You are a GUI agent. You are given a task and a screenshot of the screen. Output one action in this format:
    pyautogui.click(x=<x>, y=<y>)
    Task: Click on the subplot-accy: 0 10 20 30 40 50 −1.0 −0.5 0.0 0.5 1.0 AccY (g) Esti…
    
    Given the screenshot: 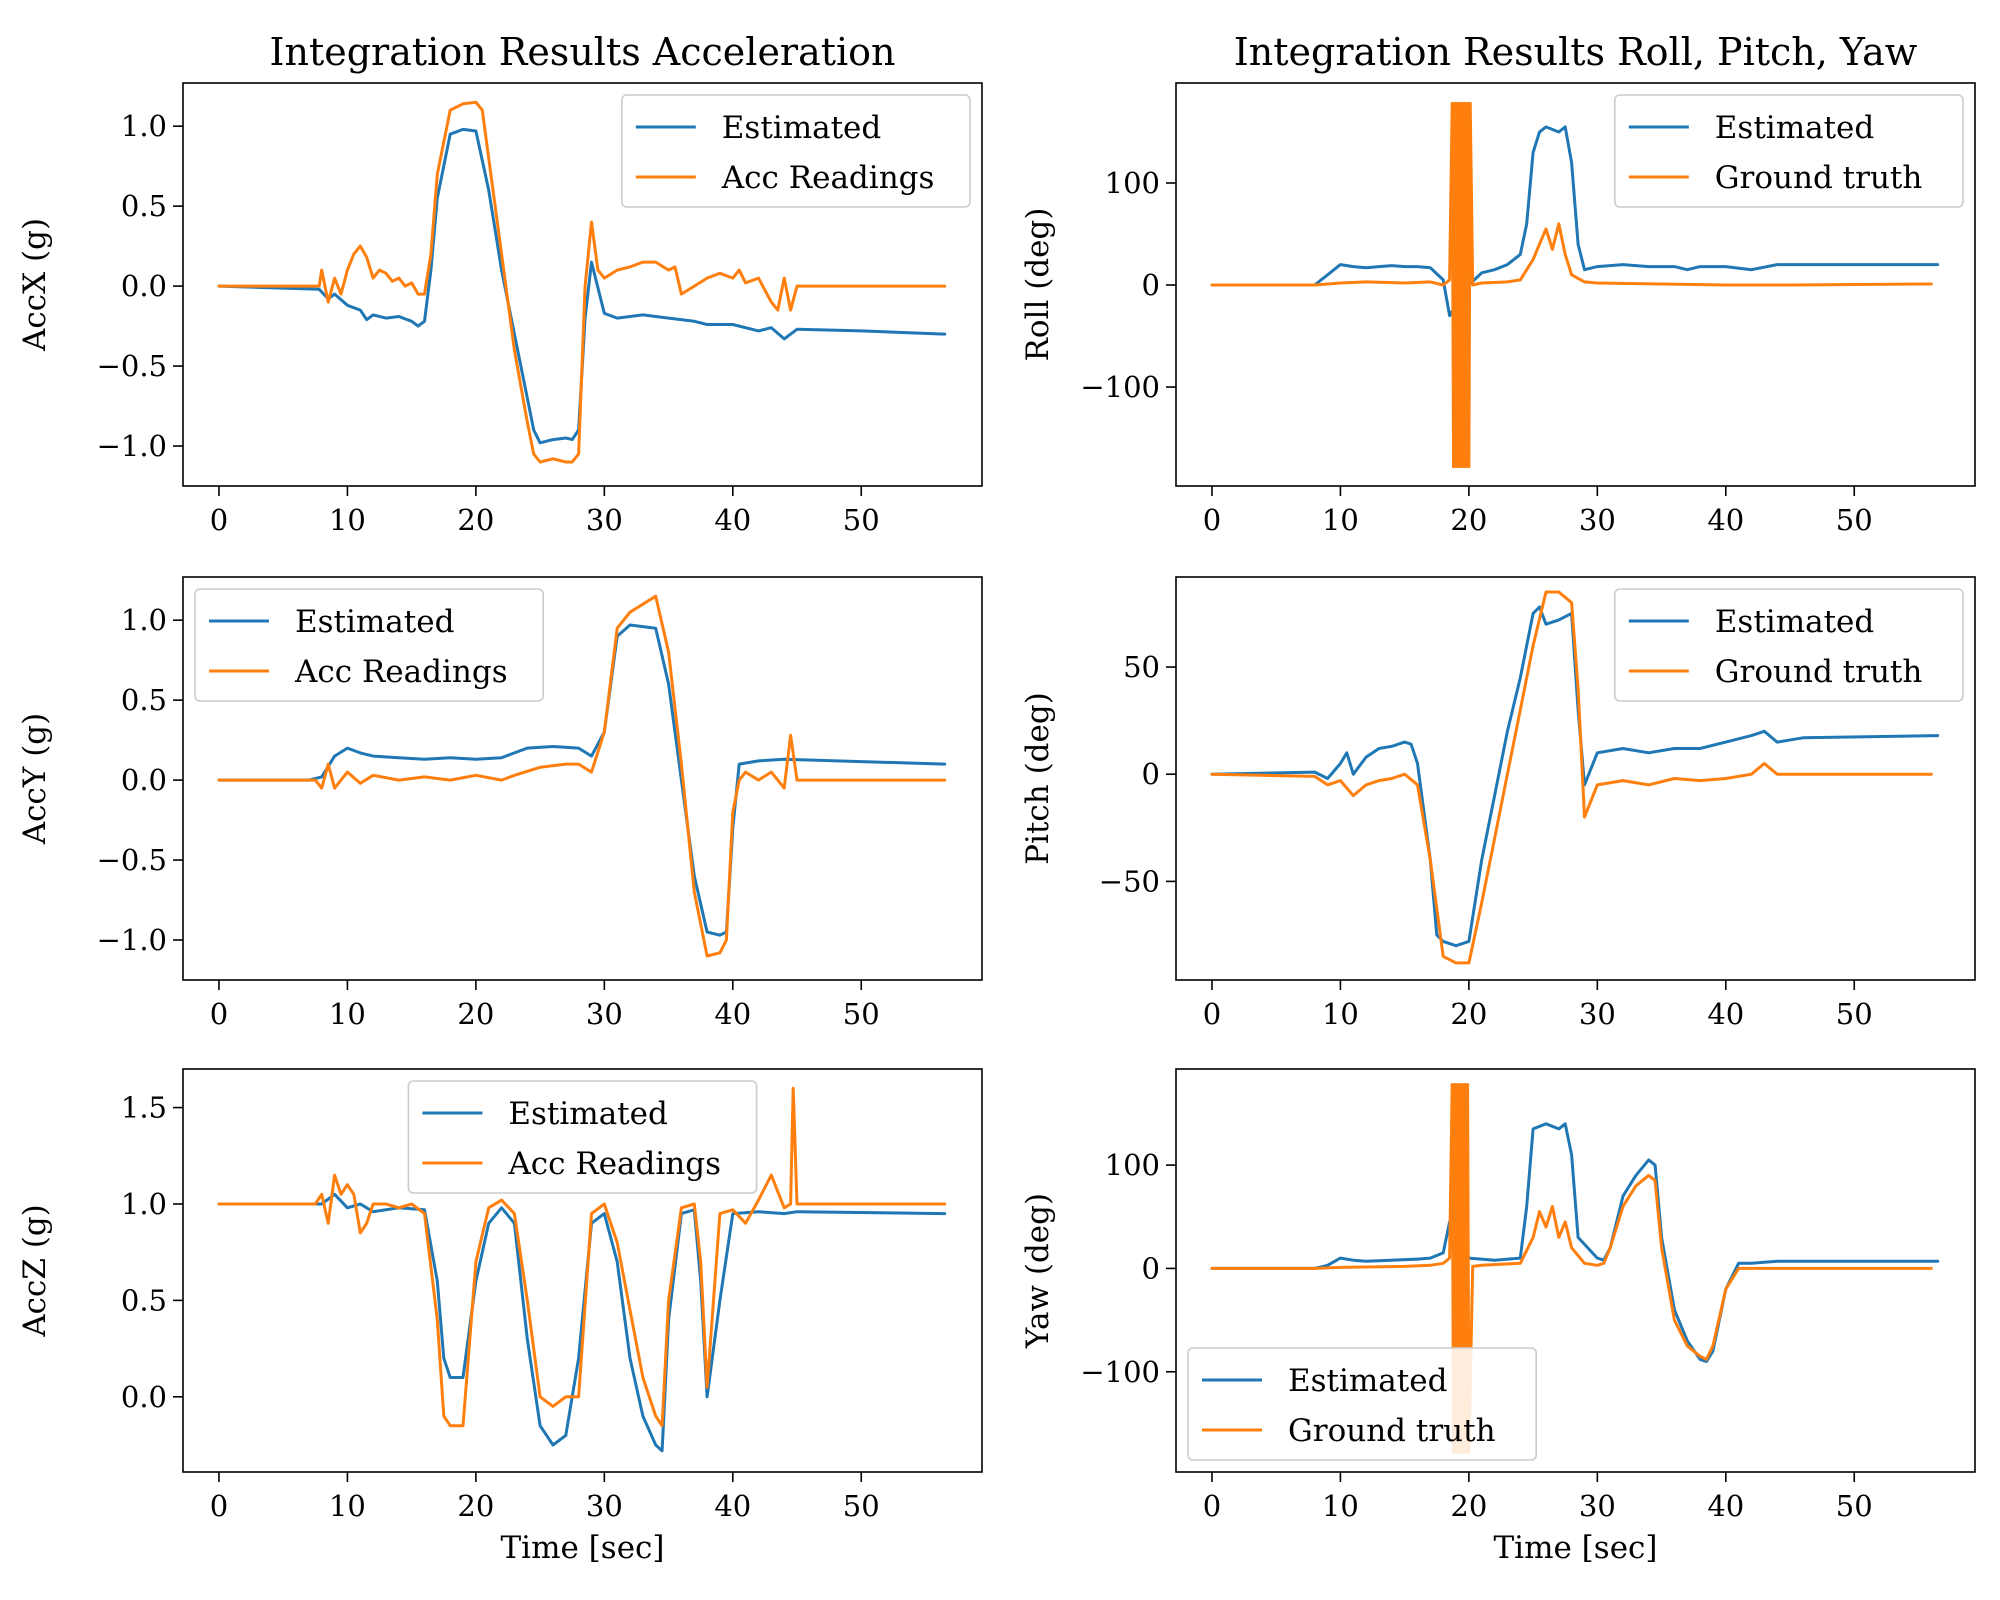 What is the action you would take?
    pyautogui.click(x=500, y=803)
    